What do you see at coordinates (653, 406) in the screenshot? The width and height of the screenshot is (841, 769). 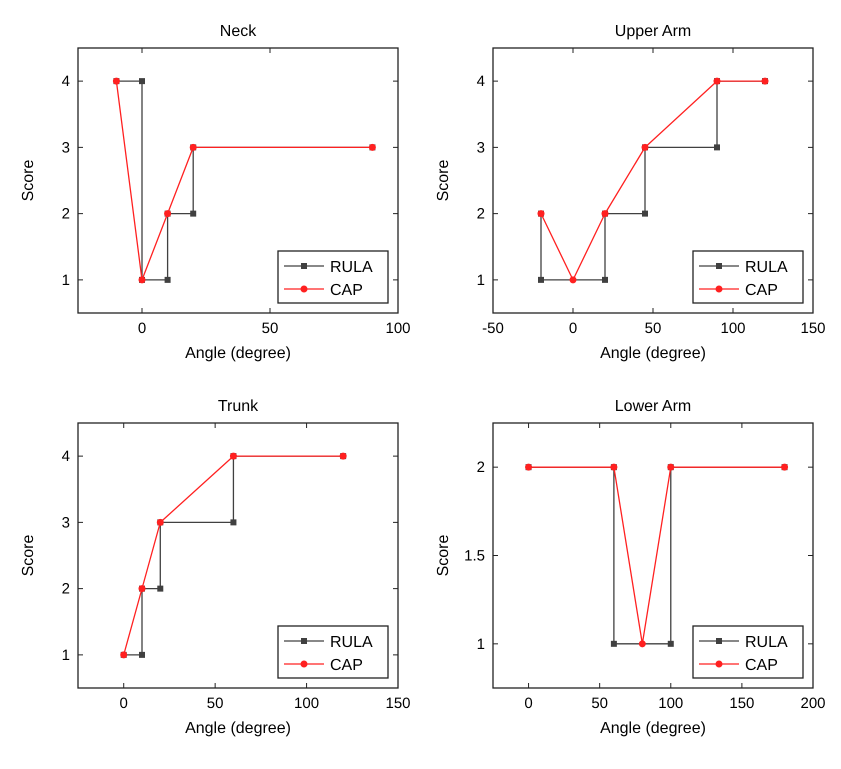 I see `chart-title: Lower Arm` at bounding box center [653, 406].